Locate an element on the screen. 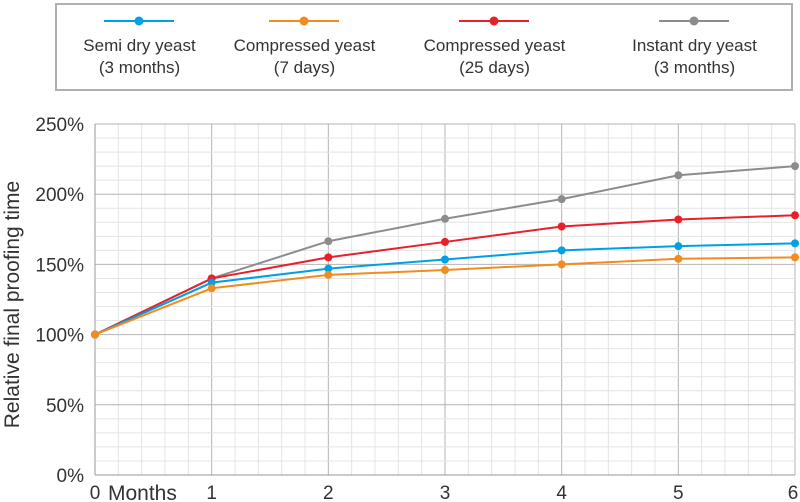 Image resolution: width=800 pixels, height=502 pixels. y-tick-label: 0% is located at coordinates (71, 476).